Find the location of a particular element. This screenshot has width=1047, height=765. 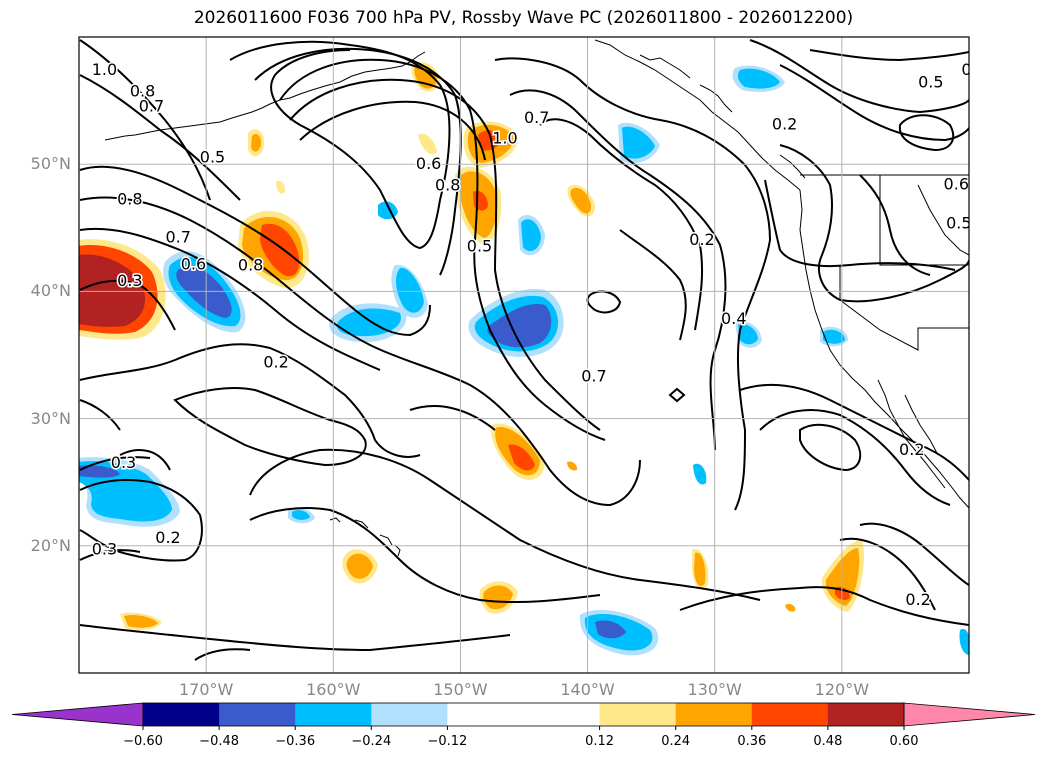

colorbar-tick-label: −0.12 is located at coordinates (447, 741).